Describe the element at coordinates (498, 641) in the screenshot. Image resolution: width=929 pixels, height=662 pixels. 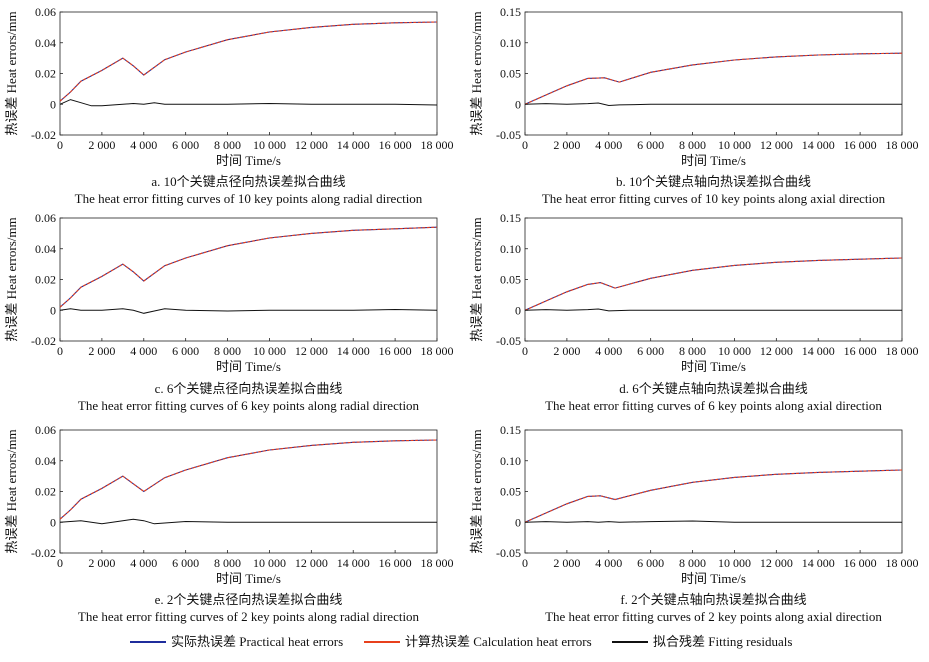
I see `legend-calculation-label: 计算热误差 Calculation heat errors` at that location.